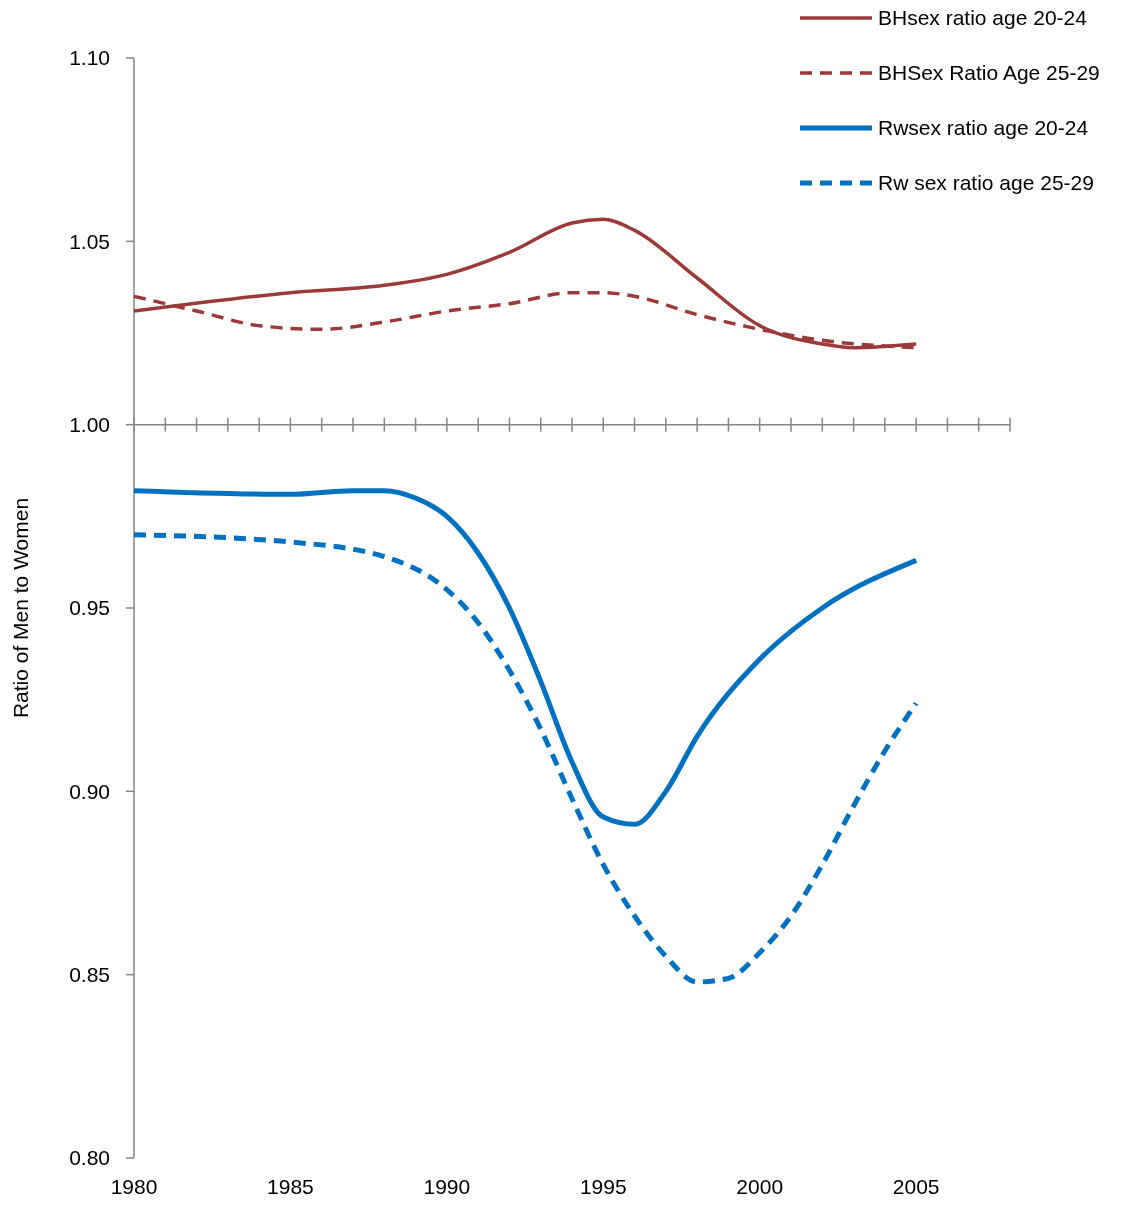 Image resolution: width=1130 pixels, height=1211 pixels. I want to click on legend-label: Rwsex ratio age 20-24, so click(983, 128).